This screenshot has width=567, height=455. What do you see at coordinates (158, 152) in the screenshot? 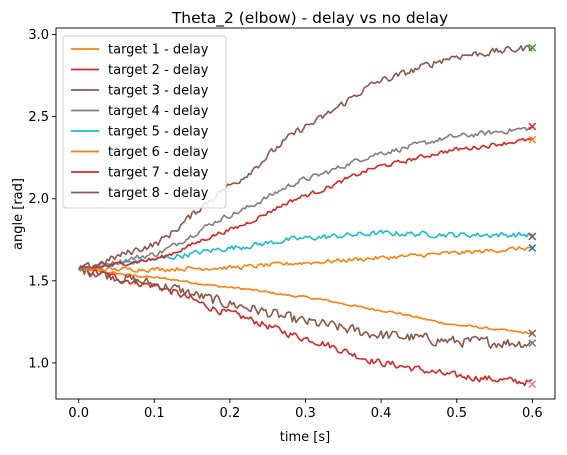
I see `legend-label: target 6 - delay` at bounding box center [158, 152].